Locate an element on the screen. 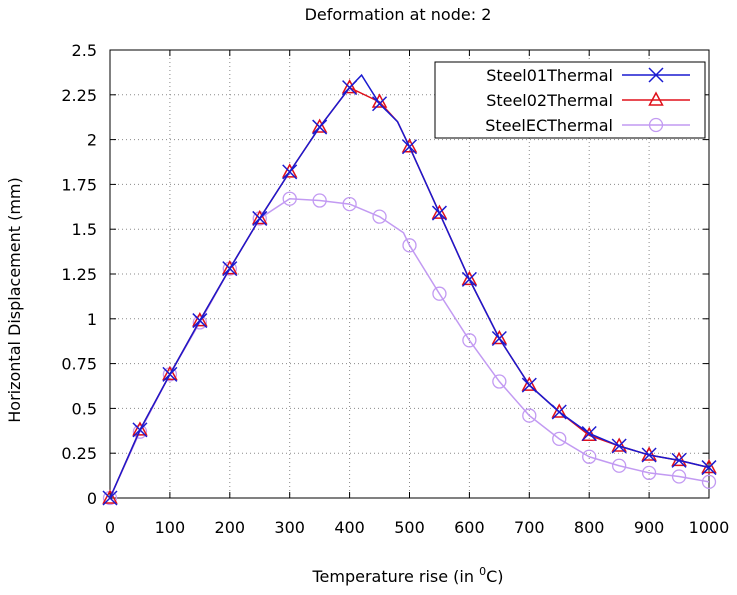  x-axis-label-text: Temperature rise (in is located at coordinates (392, 576).